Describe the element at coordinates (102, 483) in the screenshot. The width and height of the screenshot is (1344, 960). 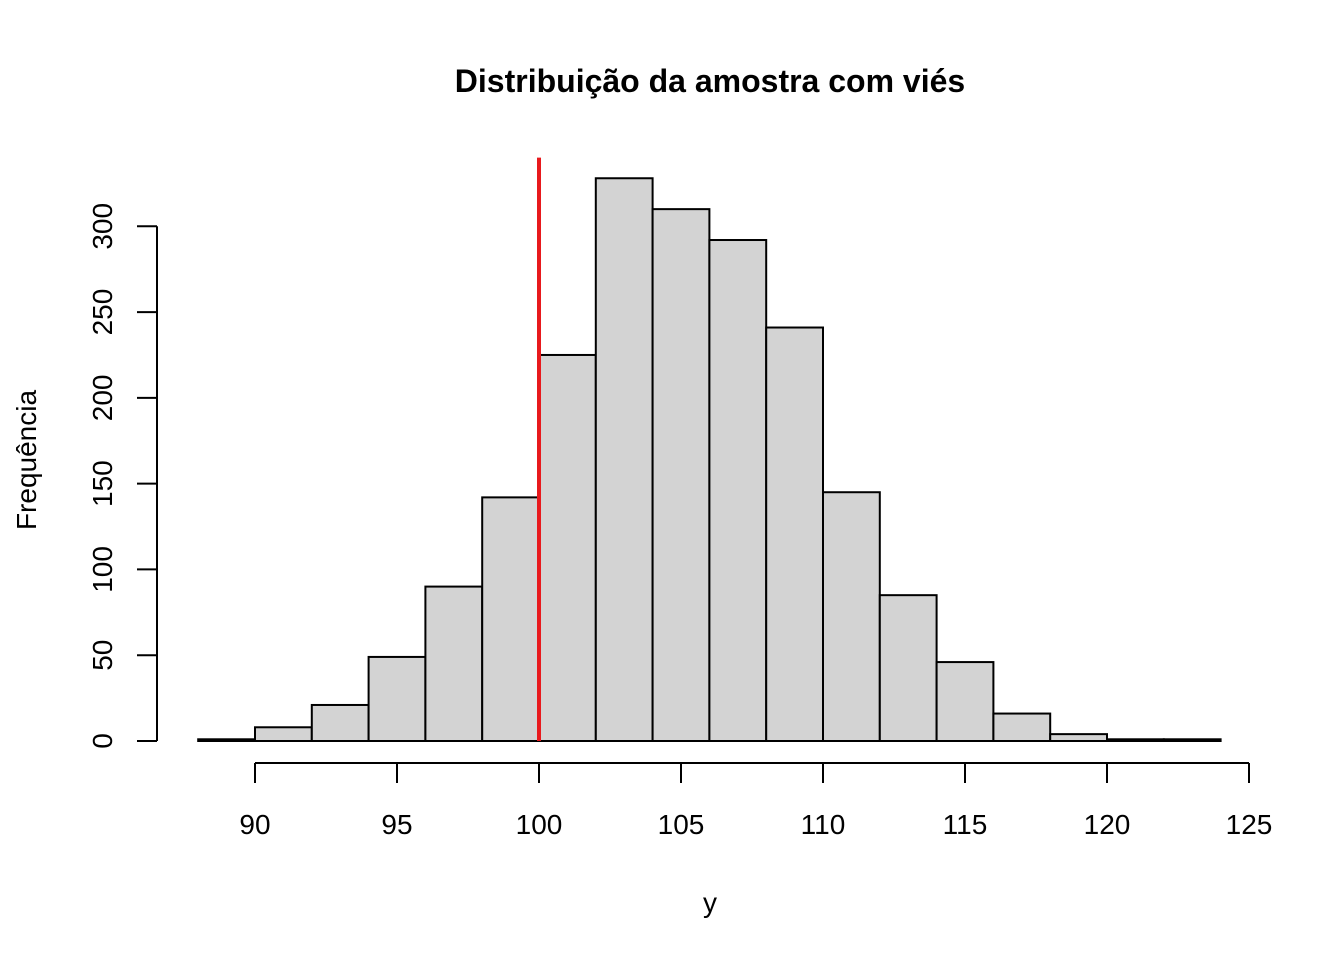
I see `y-tick-label: 150` at that location.